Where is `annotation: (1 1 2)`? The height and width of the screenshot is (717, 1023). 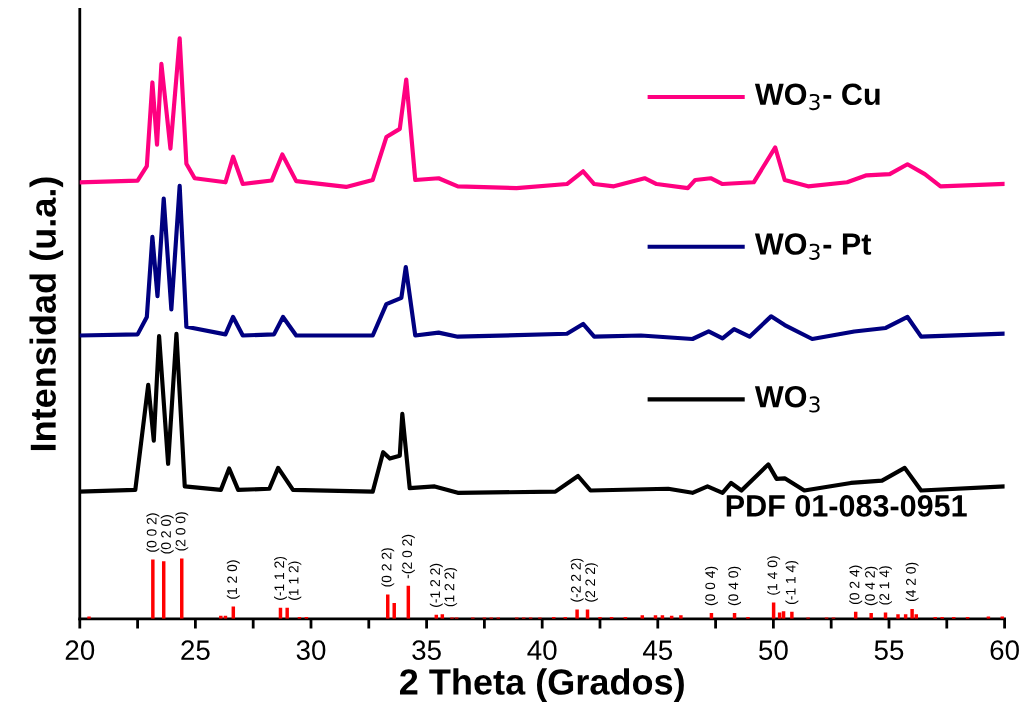 annotation: (1 1 2) is located at coordinates (295, 580).